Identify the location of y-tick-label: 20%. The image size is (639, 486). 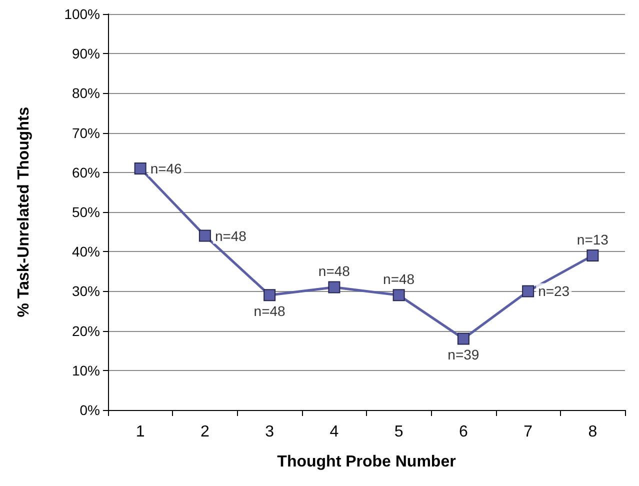
(86, 330).